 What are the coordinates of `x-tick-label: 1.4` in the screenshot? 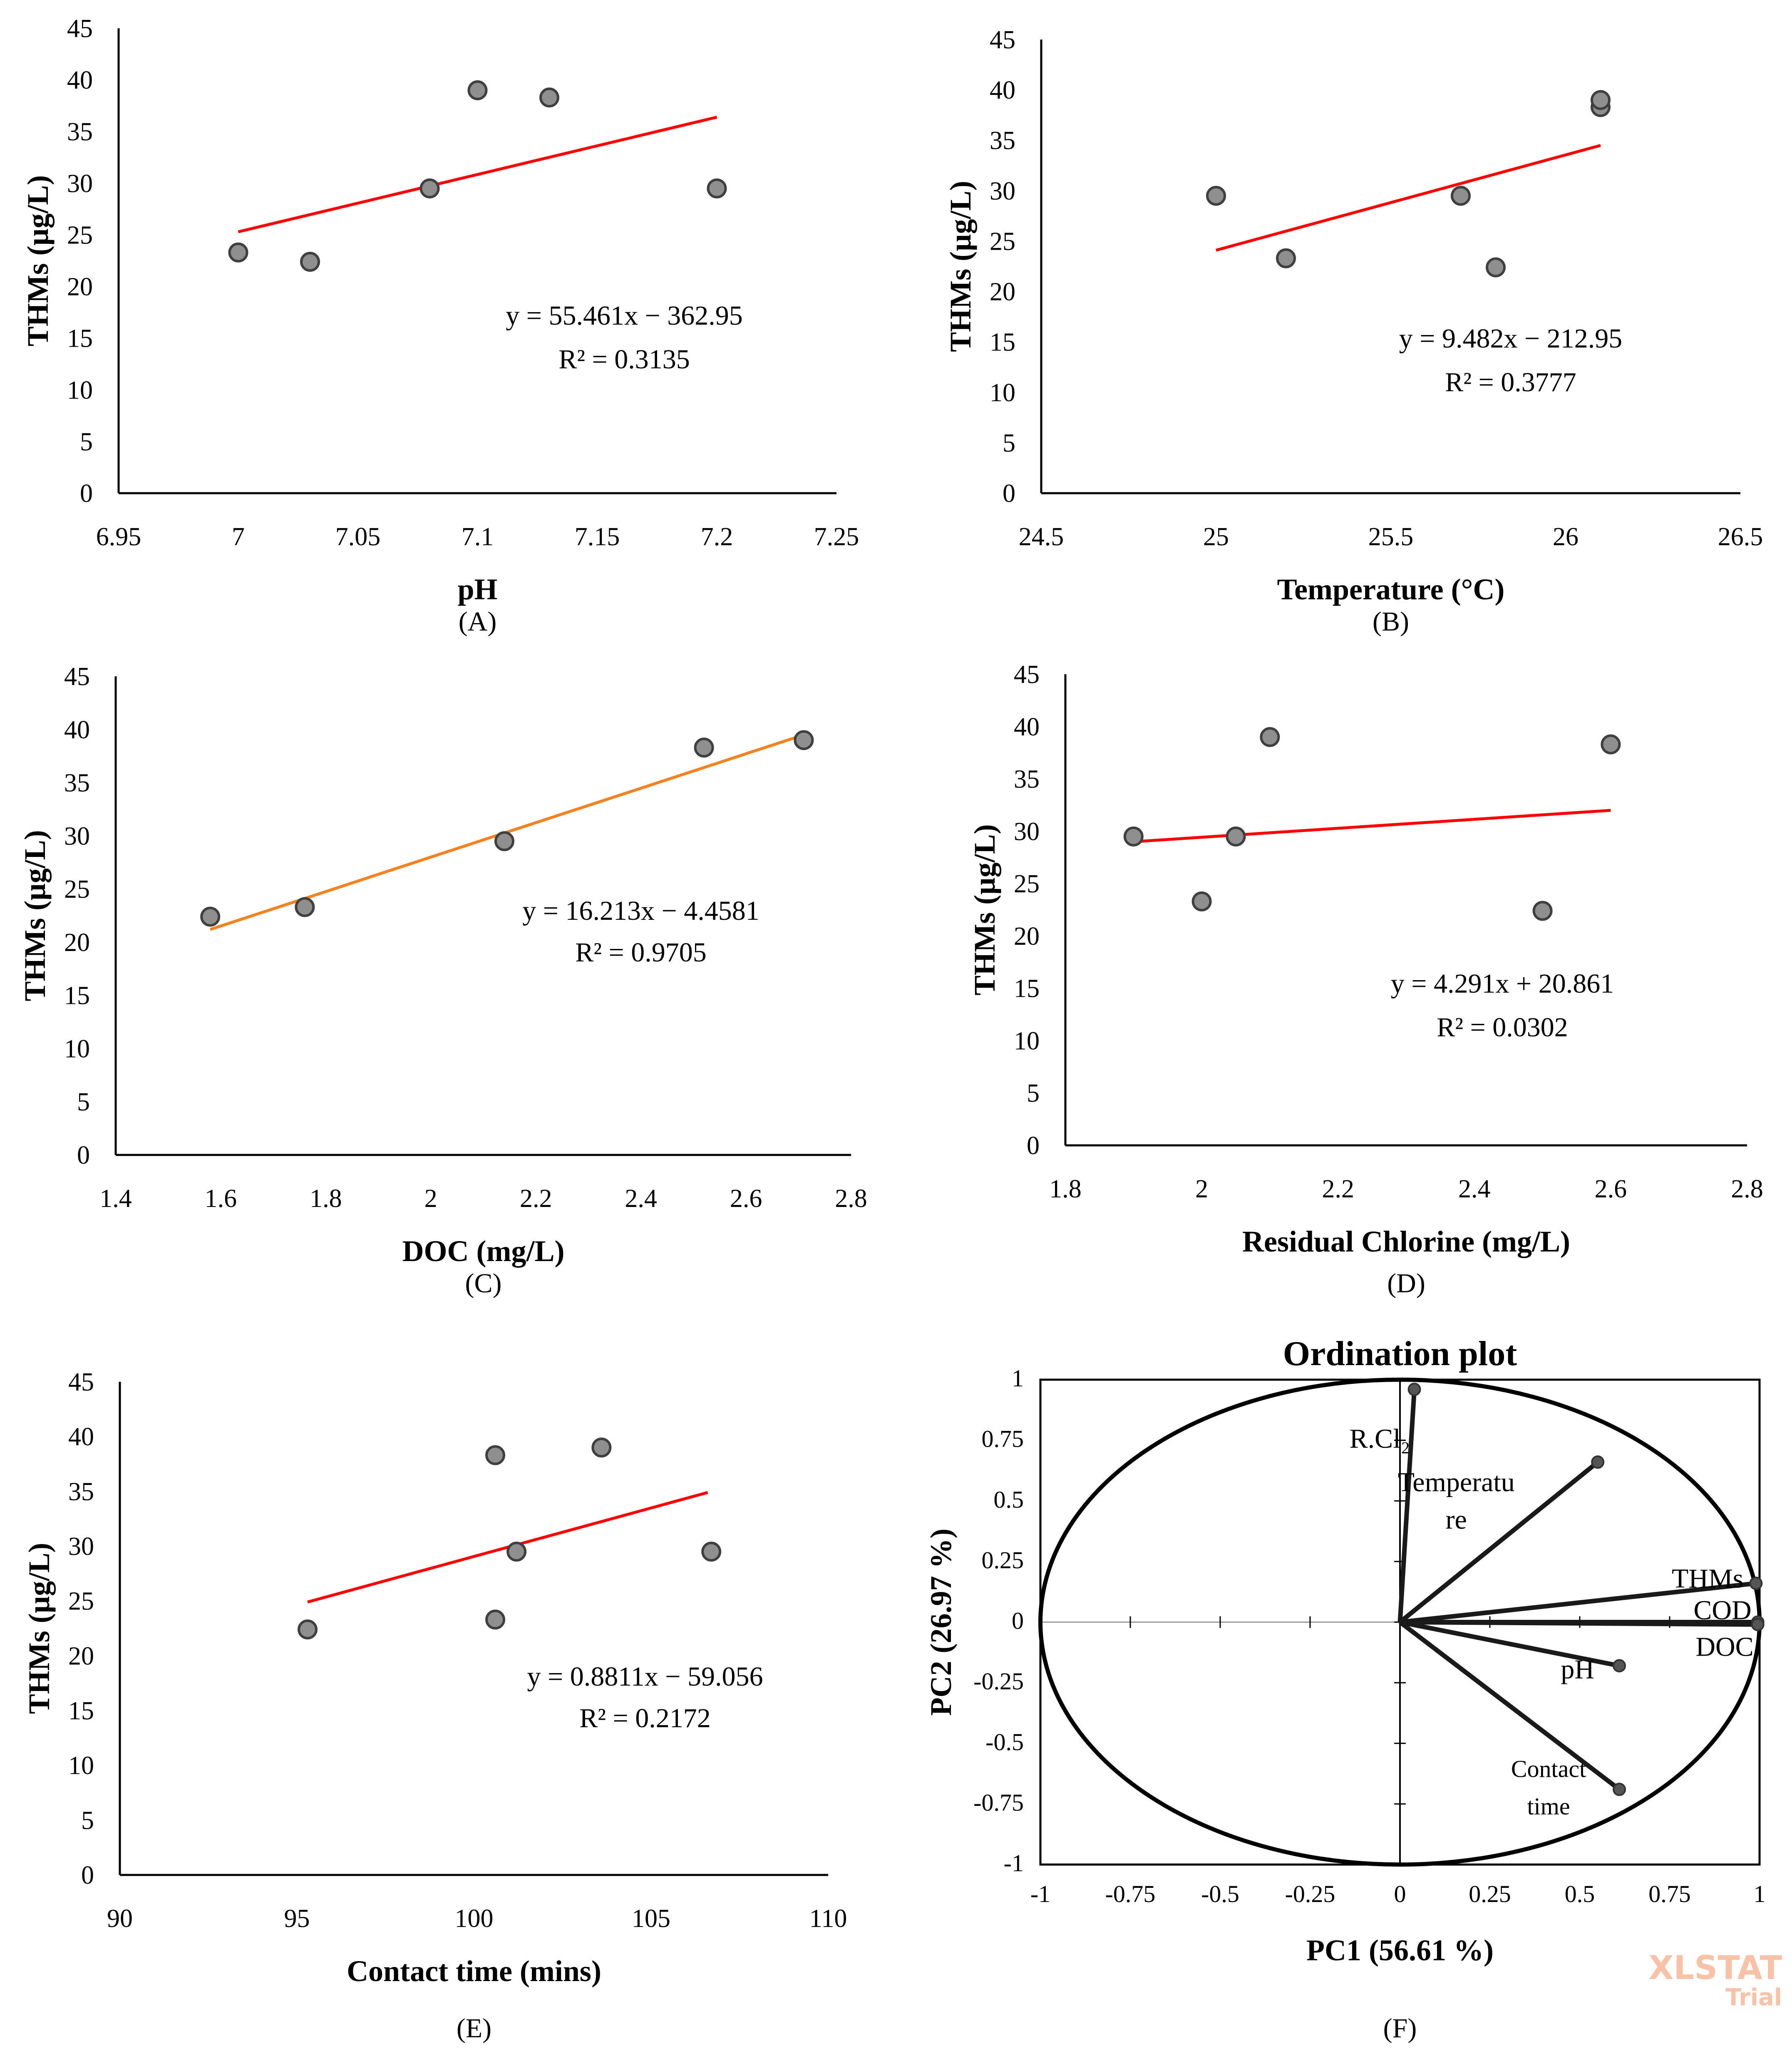 It's located at (115, 1198).